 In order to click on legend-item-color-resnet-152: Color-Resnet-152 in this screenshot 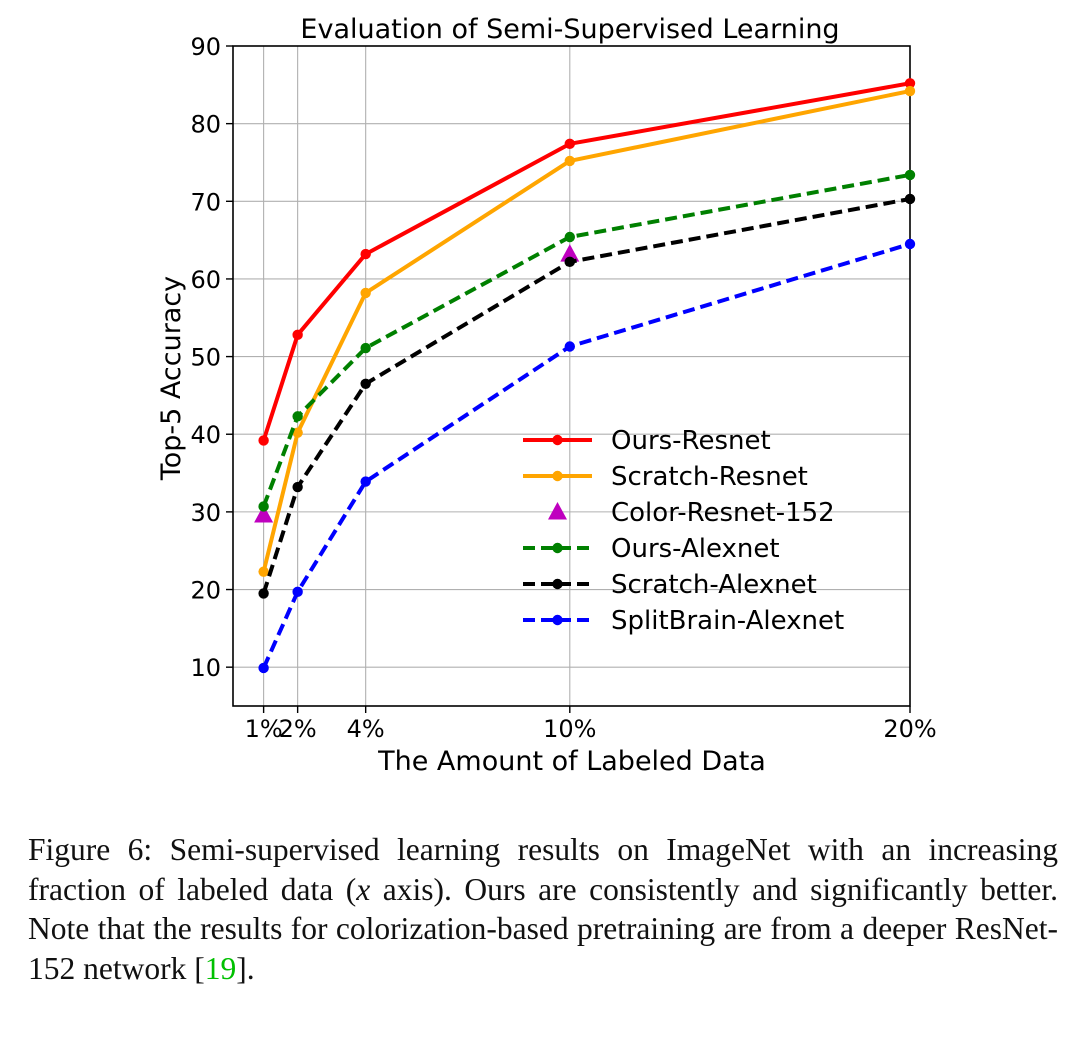, I will do `click(691, 513)`.